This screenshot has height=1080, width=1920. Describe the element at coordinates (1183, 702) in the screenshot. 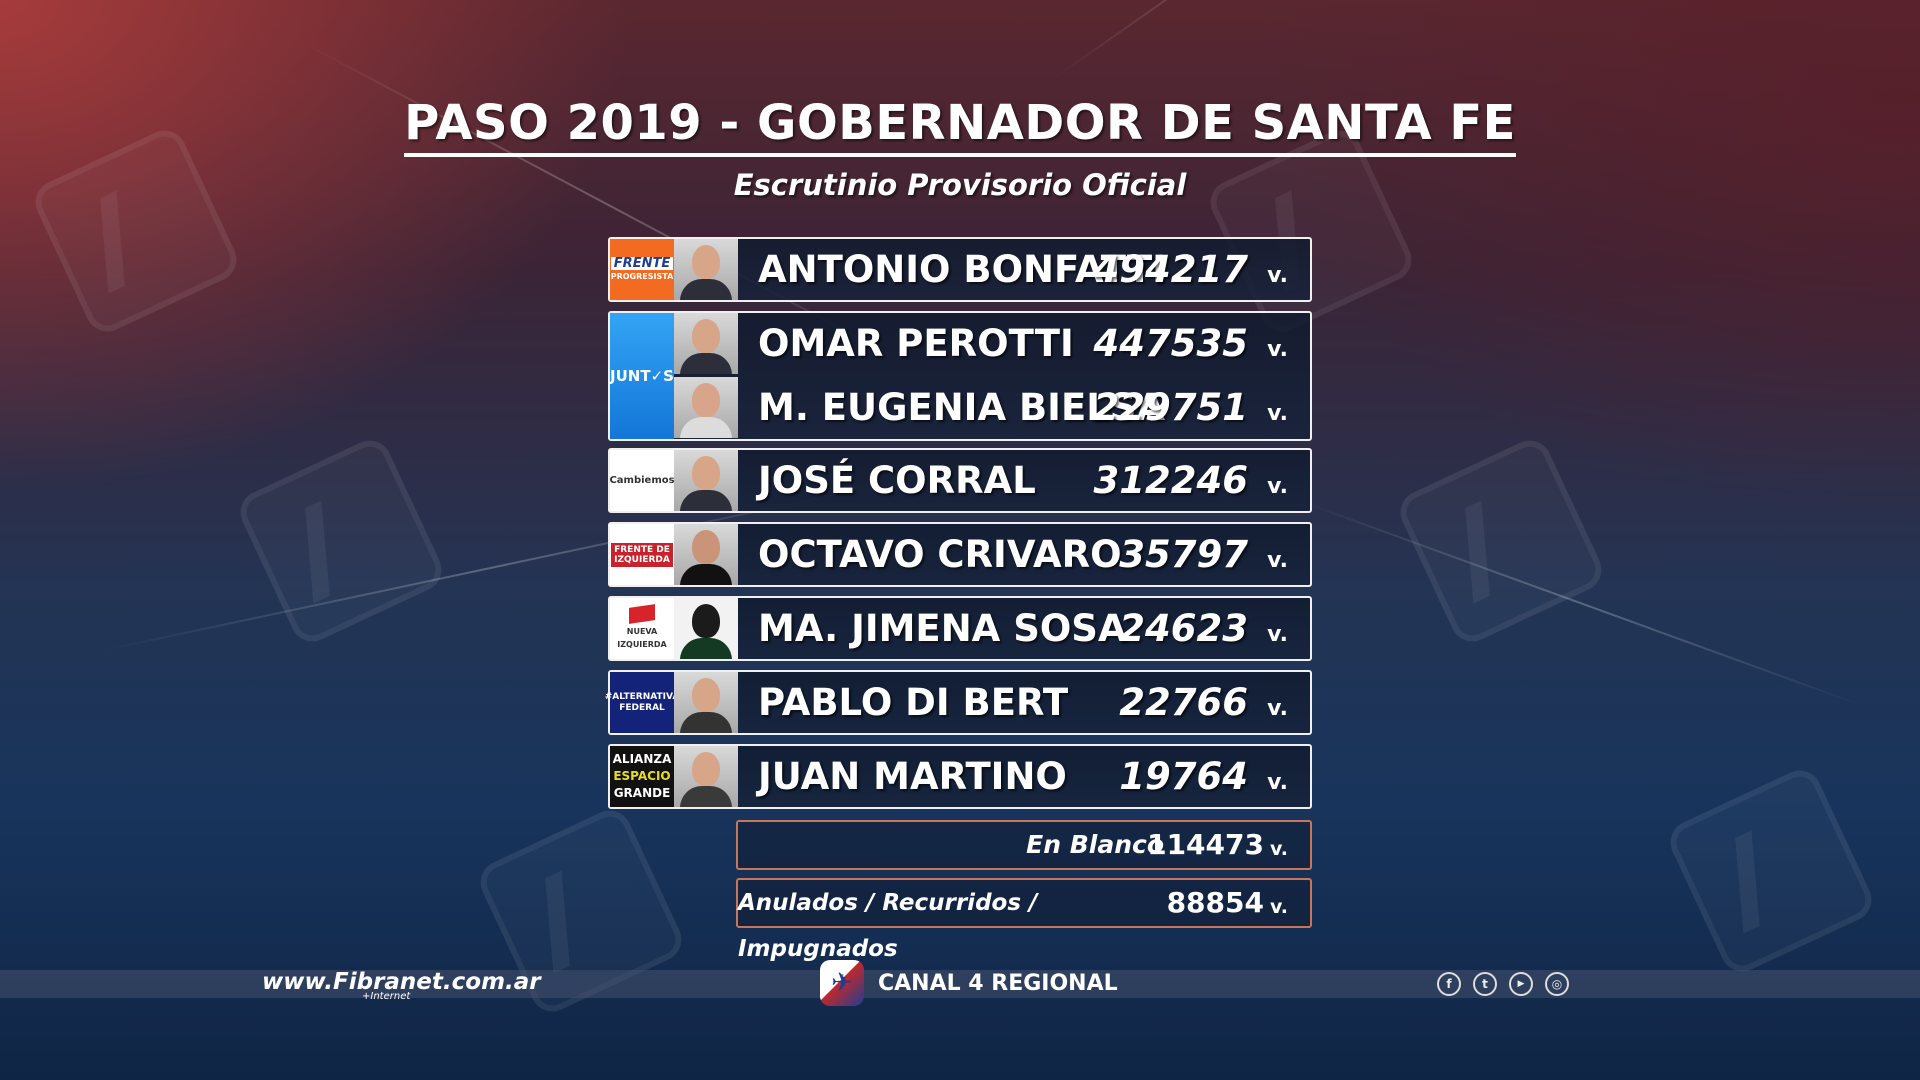

I see `candidate-votes: 22766` at that location.